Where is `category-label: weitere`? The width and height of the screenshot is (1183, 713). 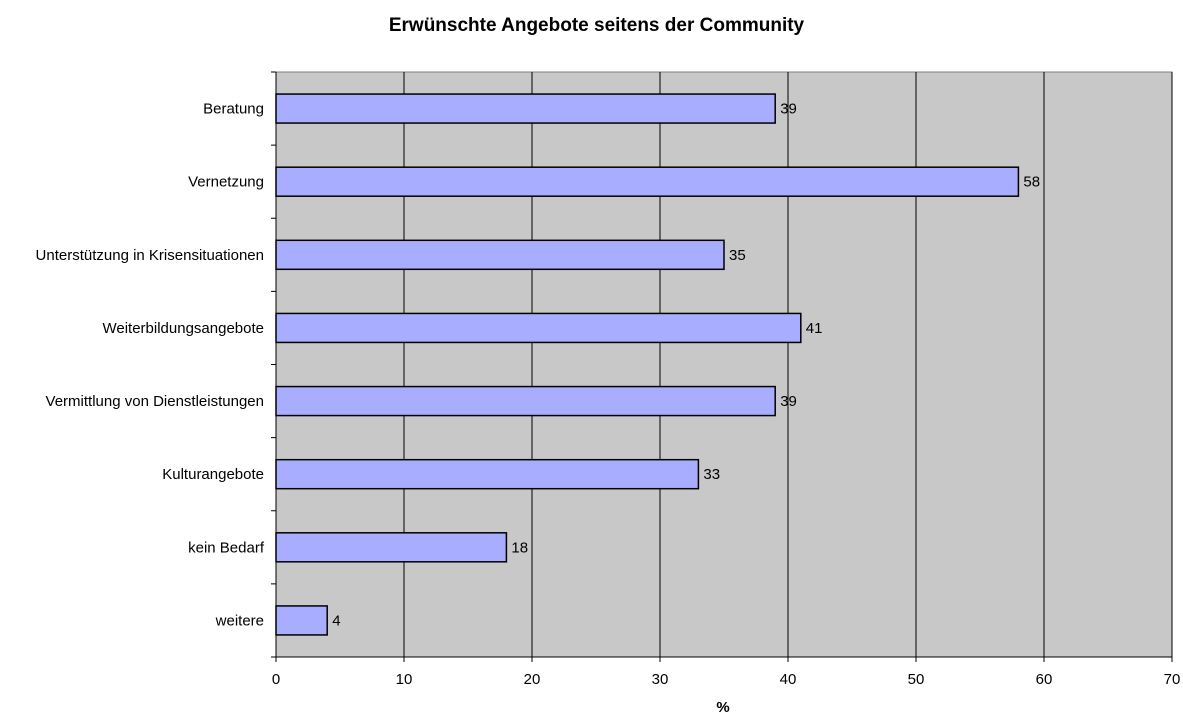
category-label: weitere is located at coordinates (239, 620).